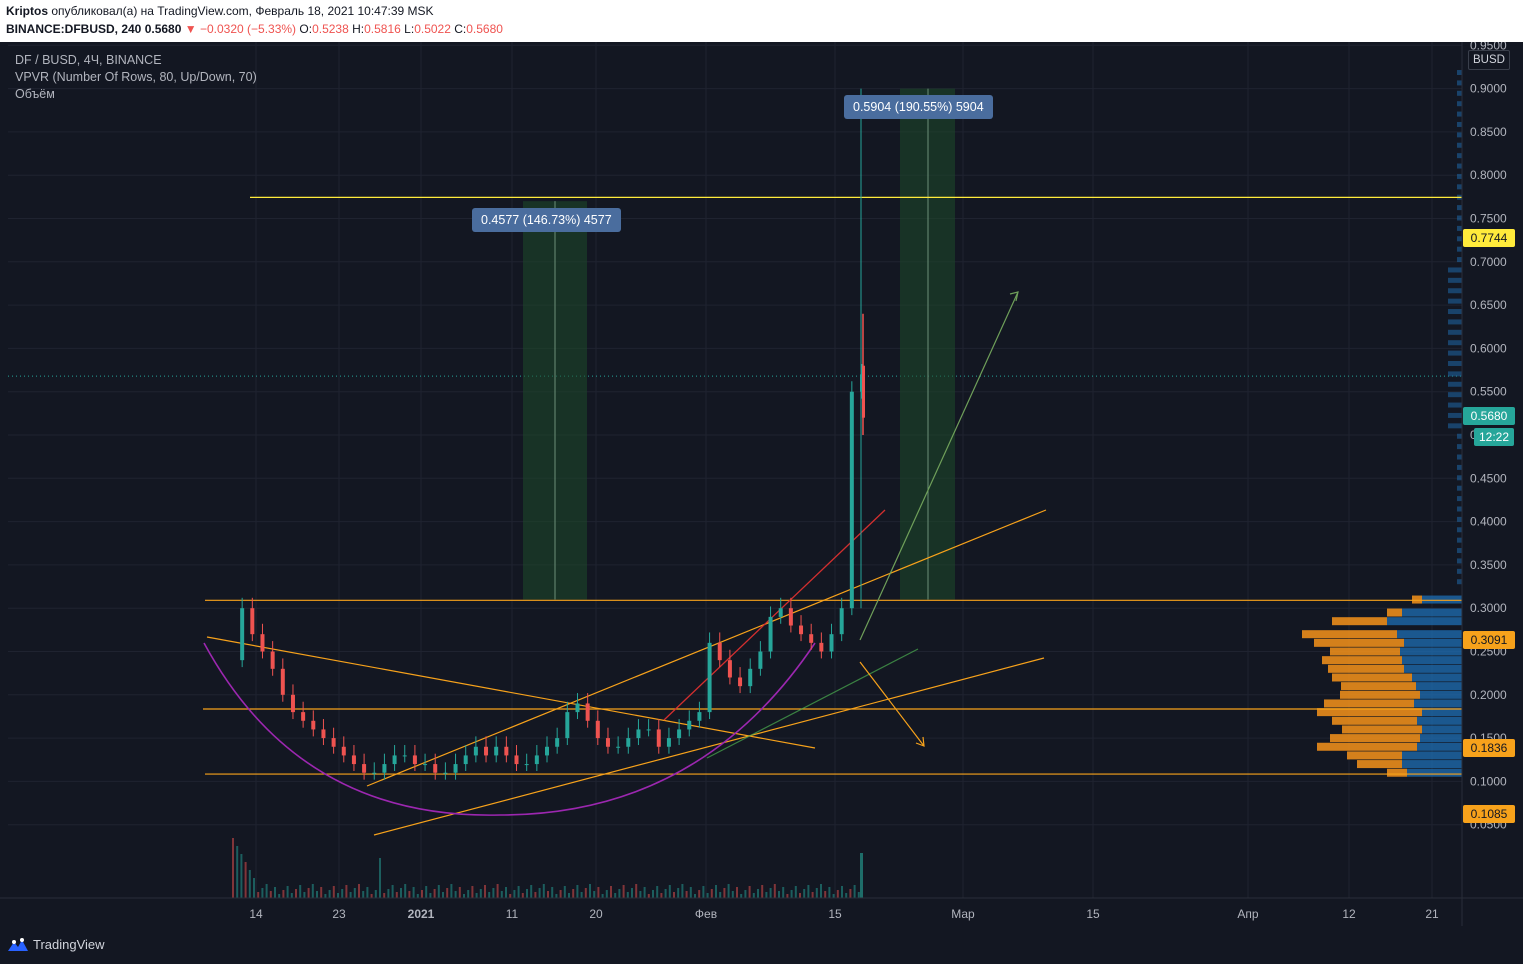 This screenshot has height=964, width=1523. I want to click on trendline-up-channel-bottom, so click(709, 746).